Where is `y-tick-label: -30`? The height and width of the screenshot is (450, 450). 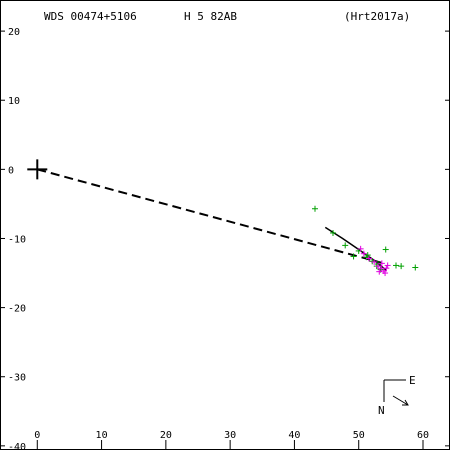
y-tick-label: -30 is located at coordinates (17, 378).